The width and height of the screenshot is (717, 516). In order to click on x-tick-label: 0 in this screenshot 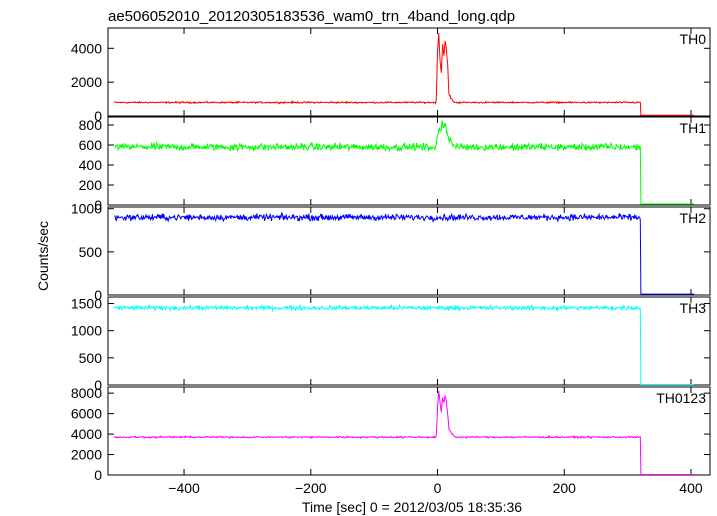, I will do `click(438, 488)`.